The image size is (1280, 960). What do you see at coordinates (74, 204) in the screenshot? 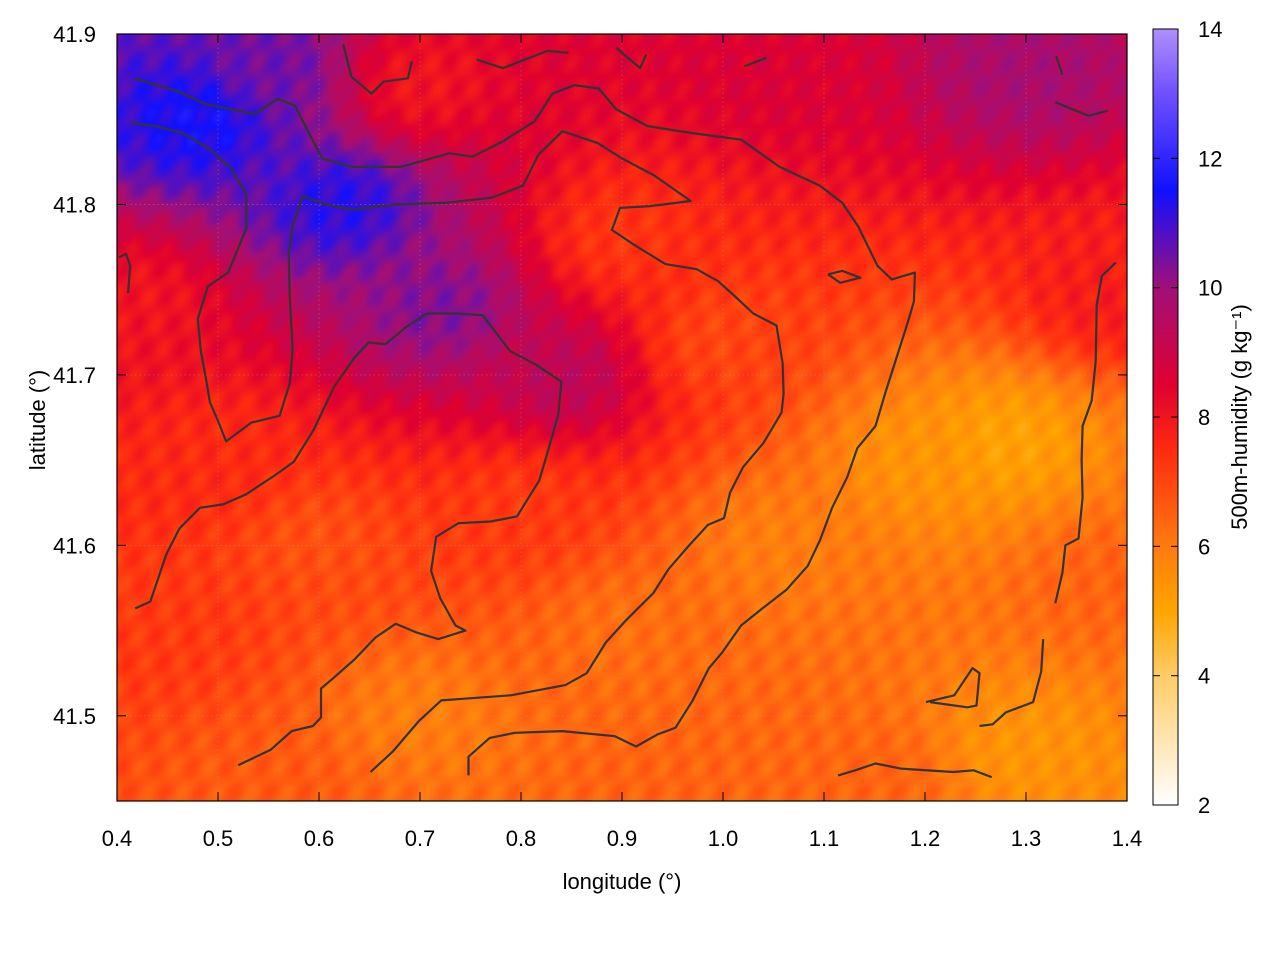
I see `y-tick-label: 41.8` at bounding box center [74, 204].